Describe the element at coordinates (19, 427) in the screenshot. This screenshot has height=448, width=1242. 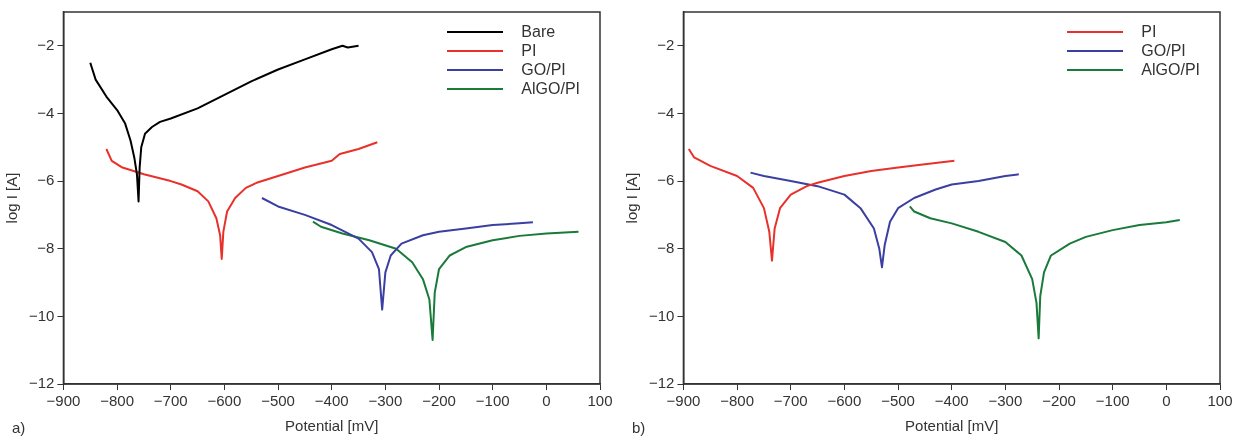
I see `text: a)` at that location.